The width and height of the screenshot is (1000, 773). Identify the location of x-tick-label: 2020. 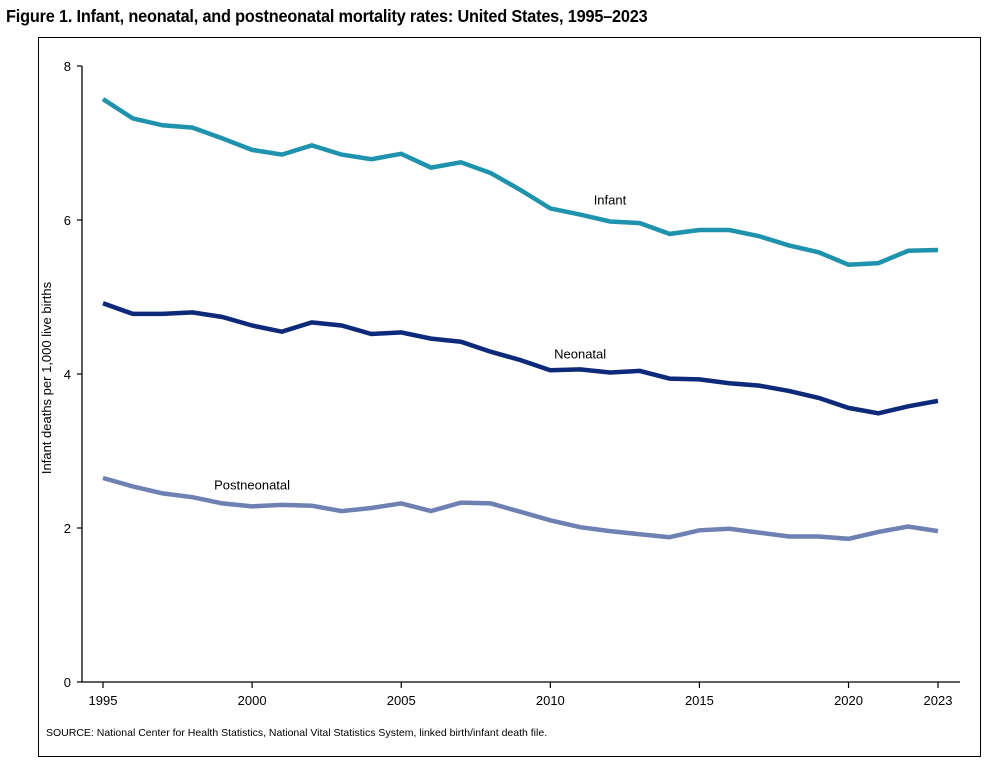
(848, 700).